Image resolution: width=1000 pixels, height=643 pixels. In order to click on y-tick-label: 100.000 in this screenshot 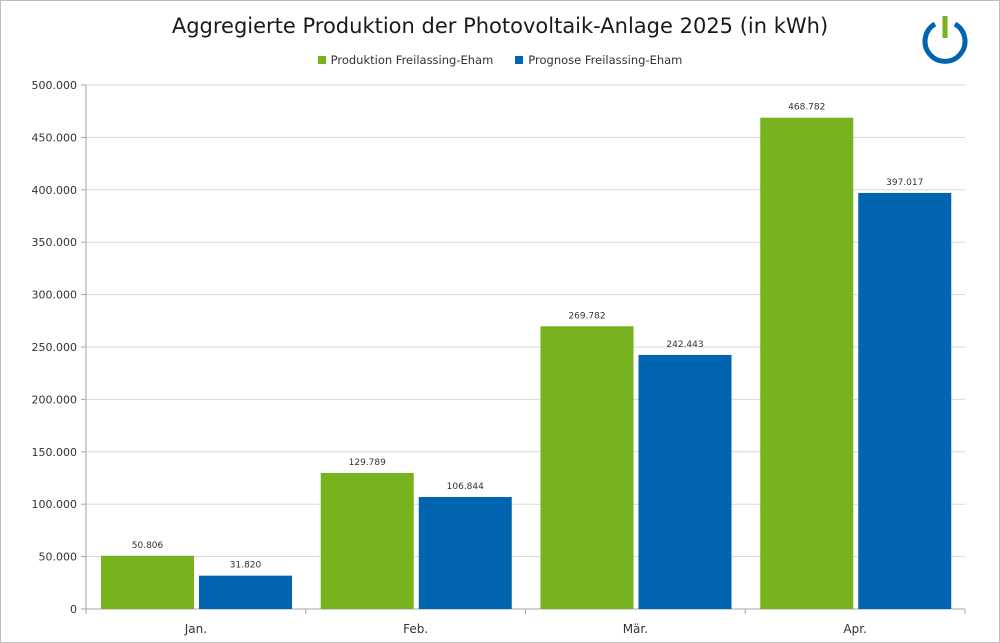, I will do `click(55, 504)`.